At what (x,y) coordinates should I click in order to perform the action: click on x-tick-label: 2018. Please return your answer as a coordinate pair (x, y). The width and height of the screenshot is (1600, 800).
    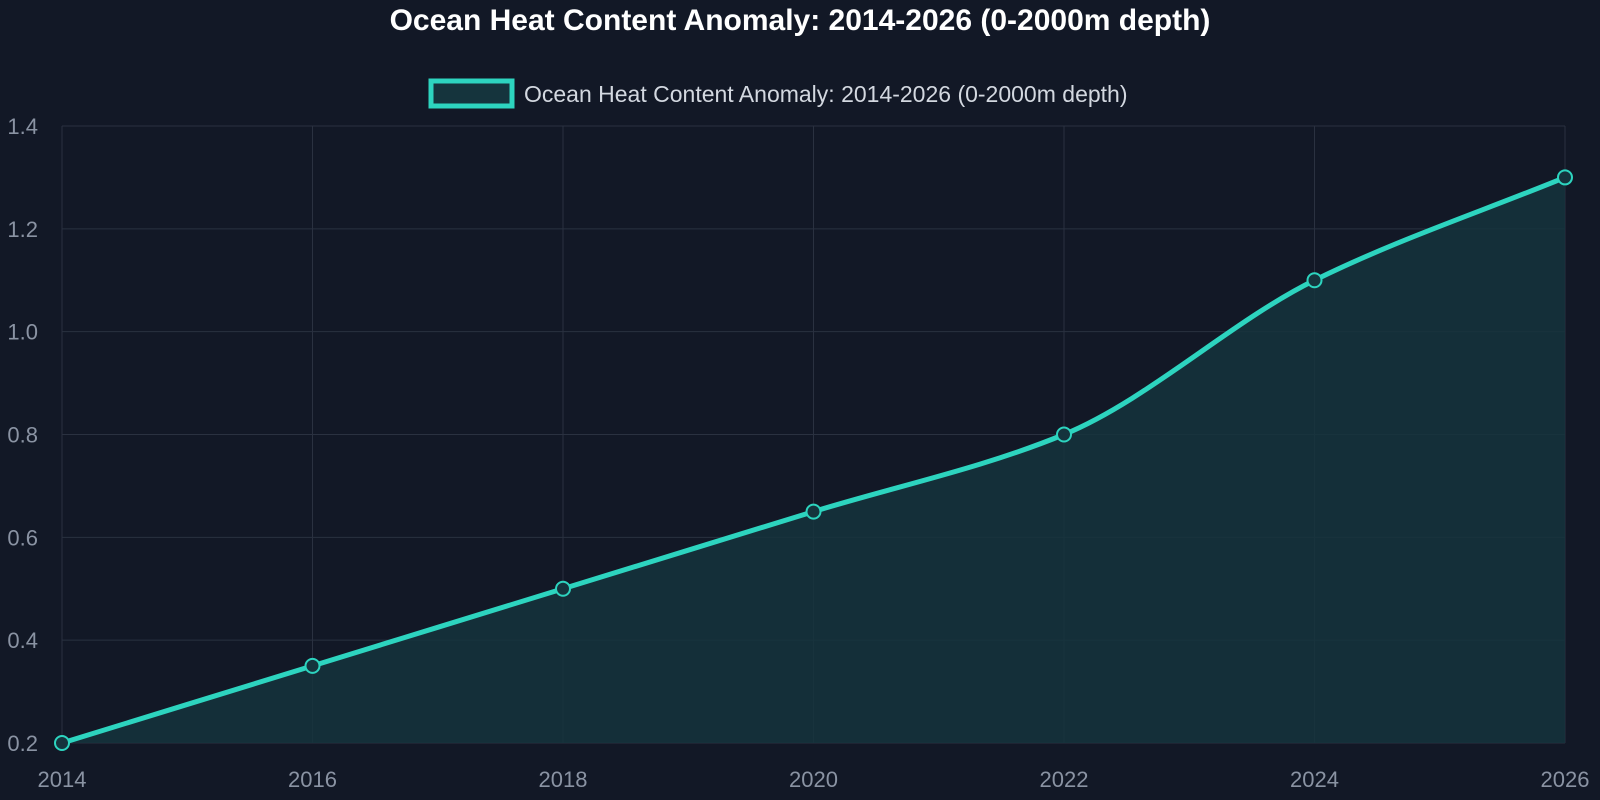
    Looking at the image, I should click on (563, 779).